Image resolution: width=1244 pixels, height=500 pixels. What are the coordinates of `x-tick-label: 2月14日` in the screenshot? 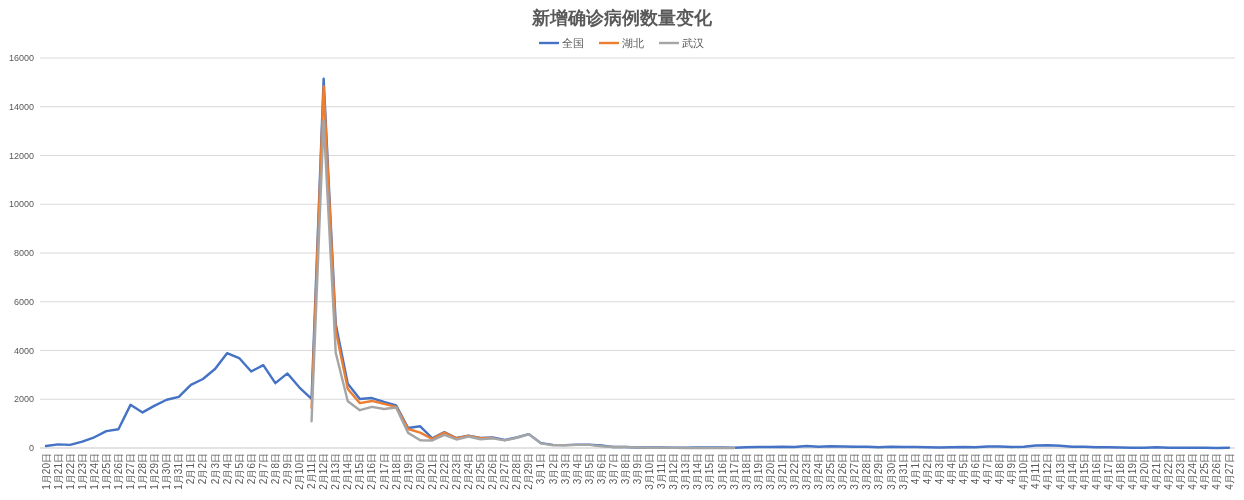 It's located at (348, 471).